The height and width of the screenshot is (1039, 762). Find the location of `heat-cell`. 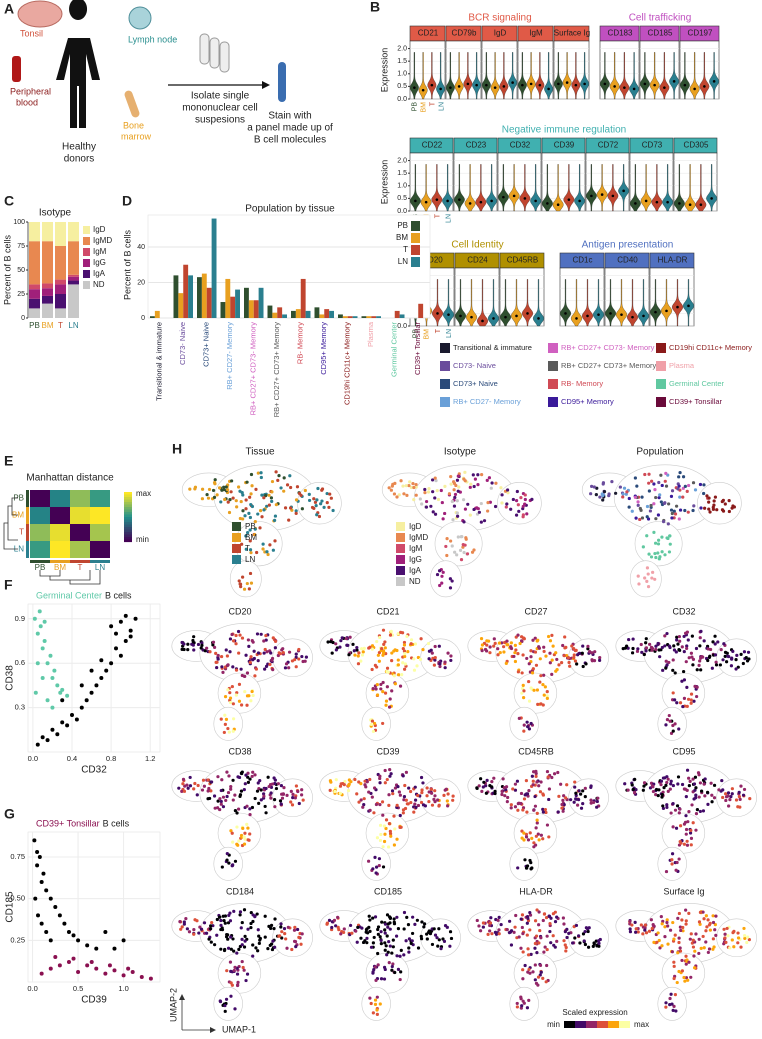

heat-cell is located at coordinates (40, 532).